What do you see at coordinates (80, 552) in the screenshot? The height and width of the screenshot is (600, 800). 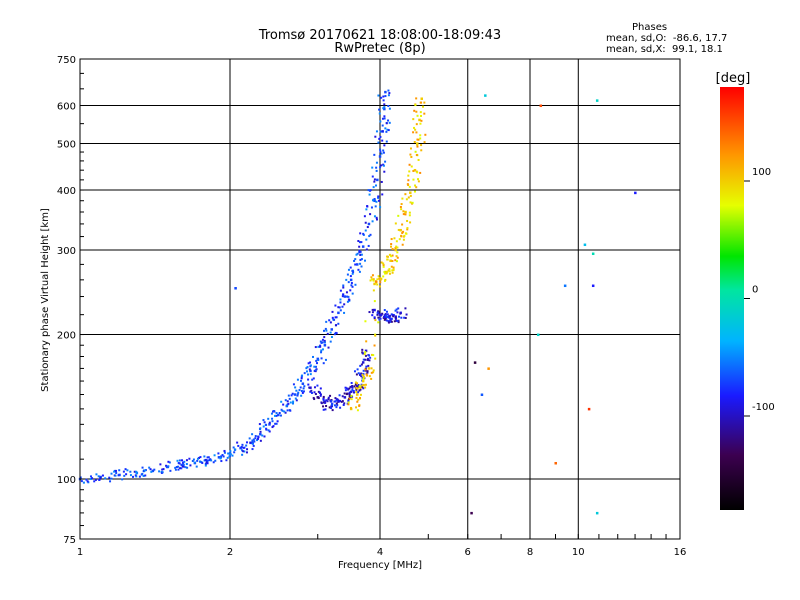 I see `x-tick-label: 1` at bounding box center [80, 552].